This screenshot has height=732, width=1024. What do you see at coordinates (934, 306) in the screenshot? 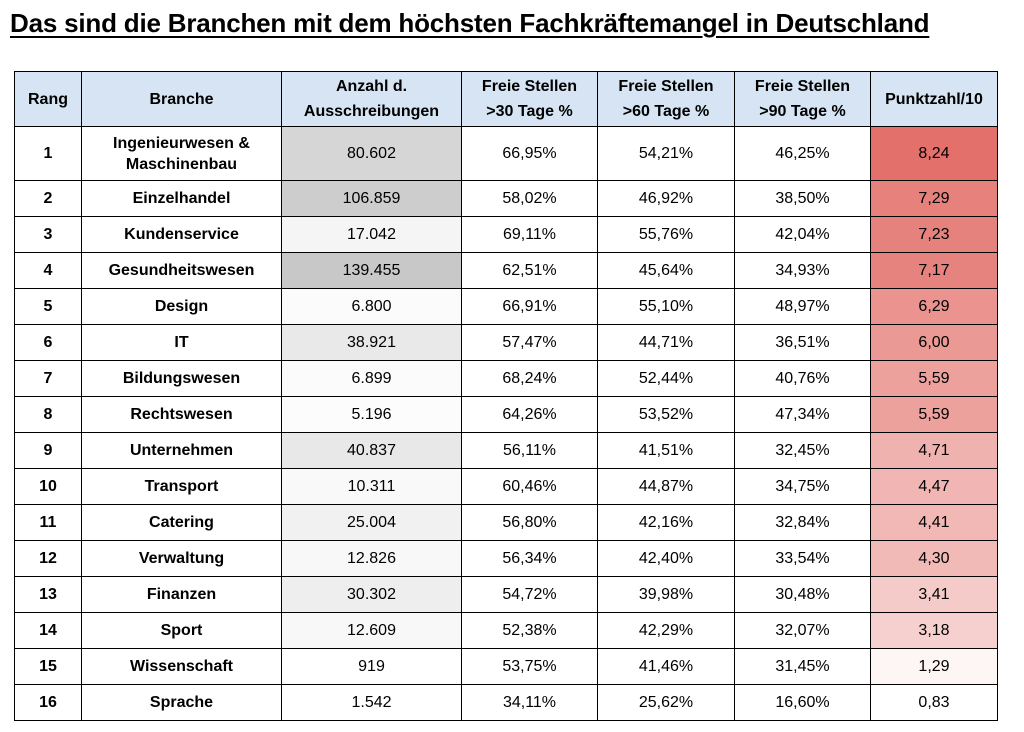
I see `cell-punkte: 6,29` at bounding box center [934, 306].